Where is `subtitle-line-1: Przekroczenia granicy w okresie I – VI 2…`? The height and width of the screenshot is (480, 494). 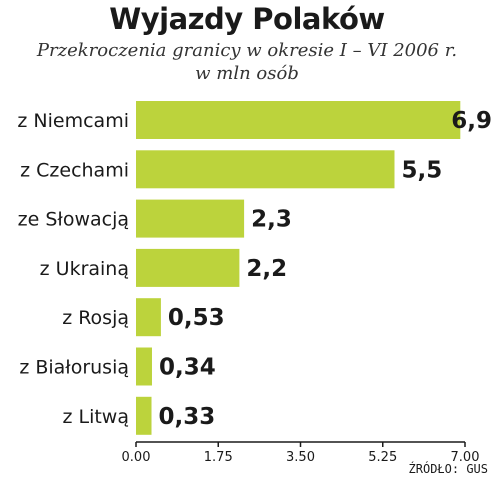
subtitle-line-1: Przekroczenia granicy w okresie I – VI 2… is located at coordinates (247, 50).